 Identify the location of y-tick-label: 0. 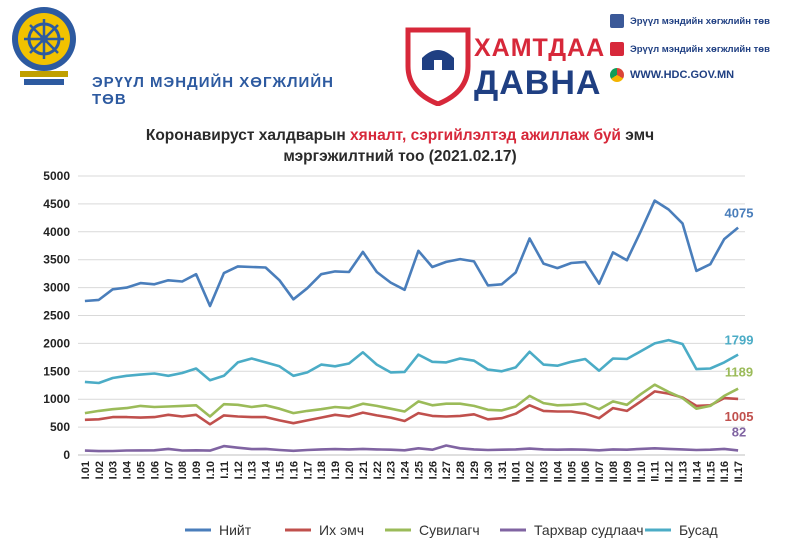
(66, 455).